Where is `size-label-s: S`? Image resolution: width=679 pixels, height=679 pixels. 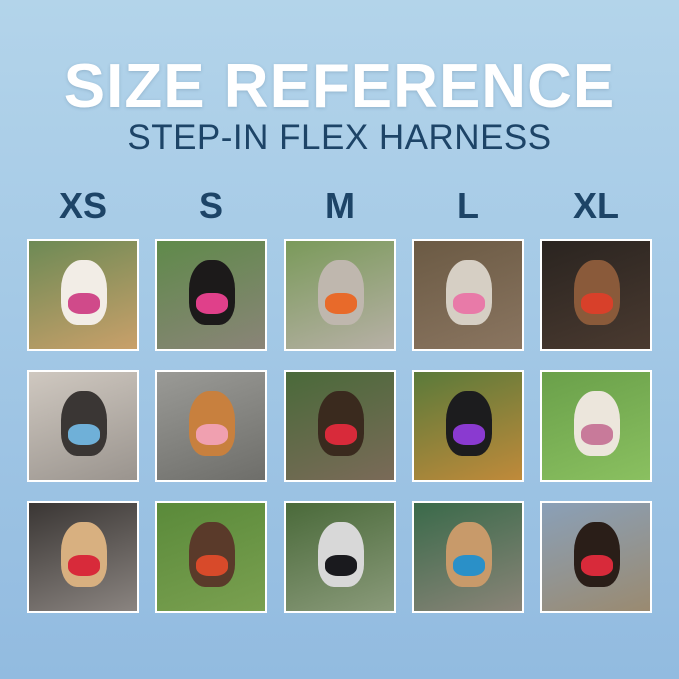
size-label-s: S is located at coordinates (210, 205).